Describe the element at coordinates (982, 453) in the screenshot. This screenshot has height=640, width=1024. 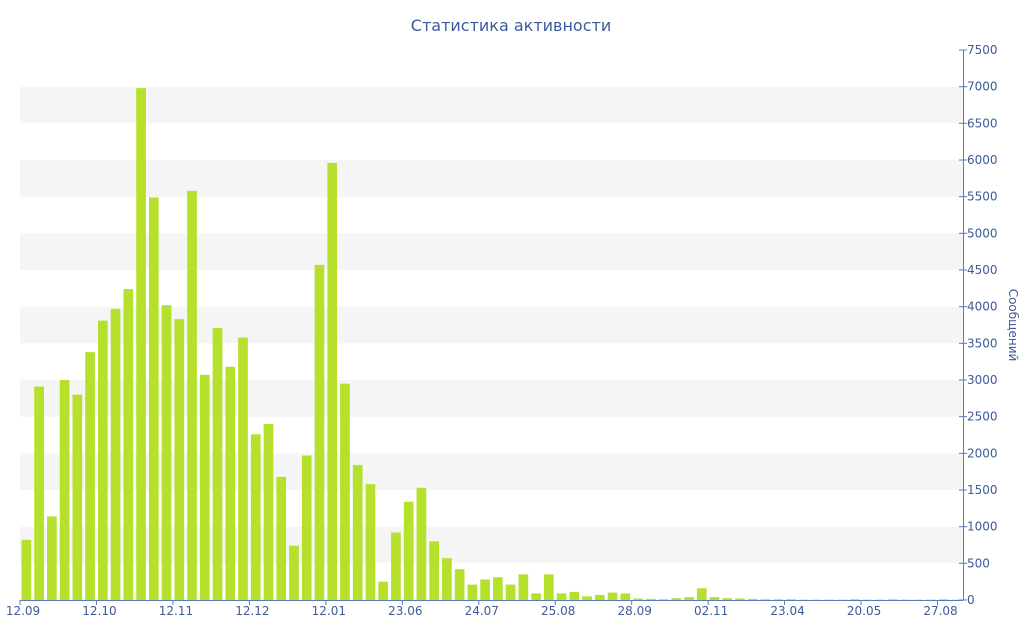
I see `y-tick-label: 2000` at that location.